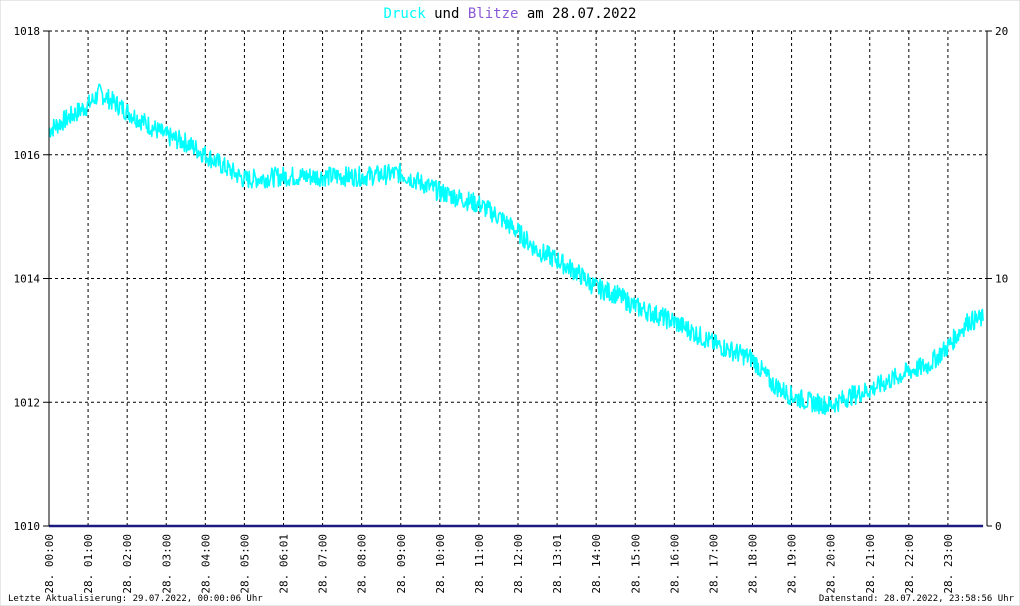  I want to click on x-tick-label: 28. 17:00, so click(713, 564).